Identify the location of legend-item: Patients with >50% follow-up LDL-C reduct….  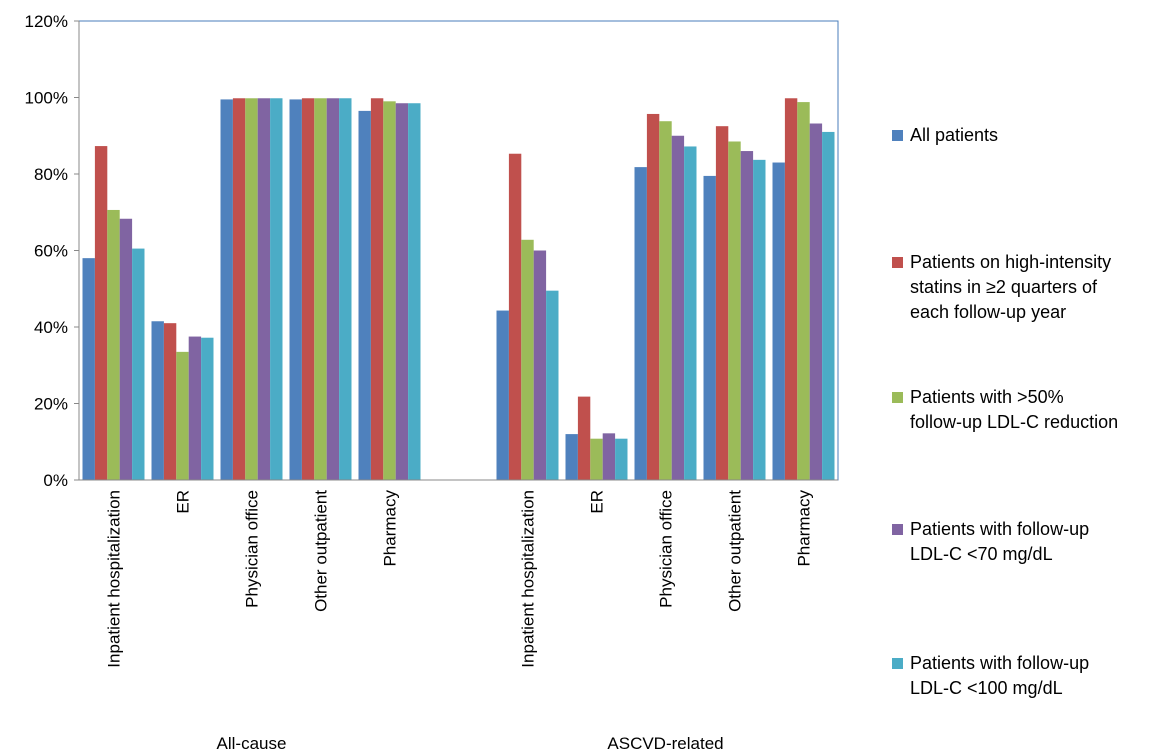
(1005, 409).